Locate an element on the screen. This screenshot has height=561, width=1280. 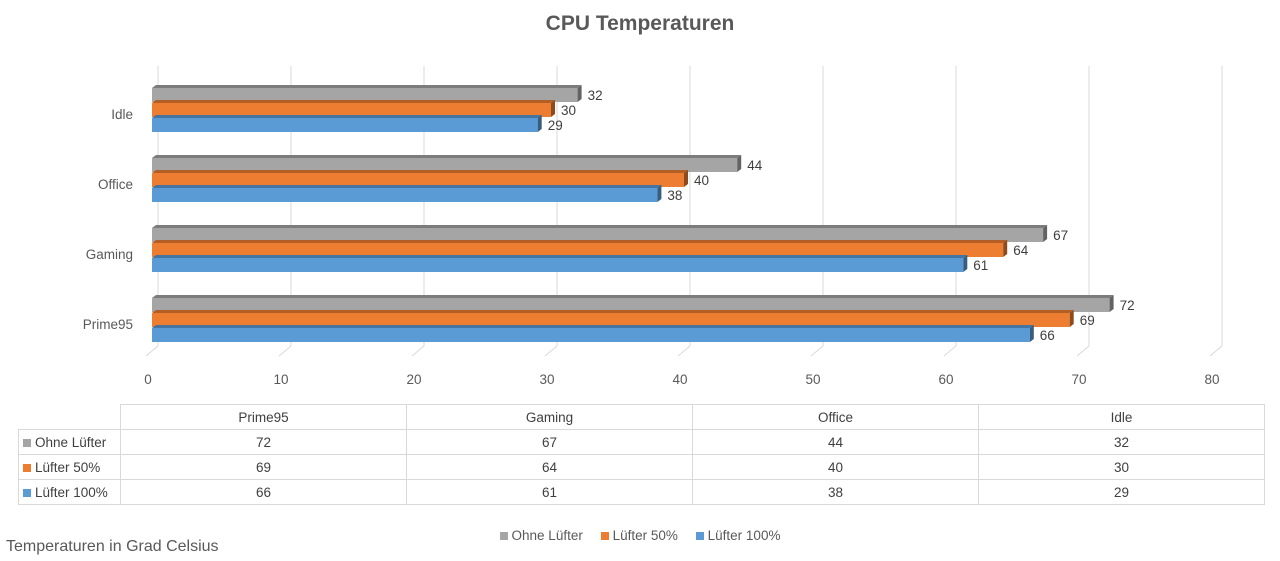
data-label: 64 is located at coordinates (1021, 250).